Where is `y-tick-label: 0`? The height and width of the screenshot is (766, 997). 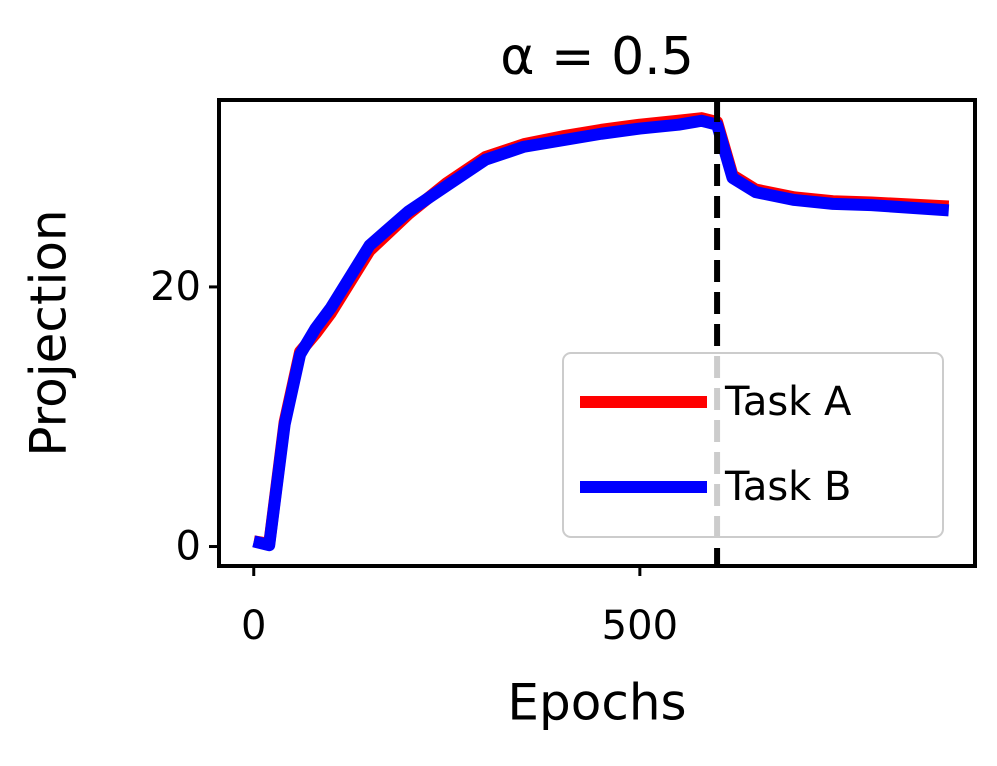
y-tick-label: 0 is located at coordinates (188, 547).